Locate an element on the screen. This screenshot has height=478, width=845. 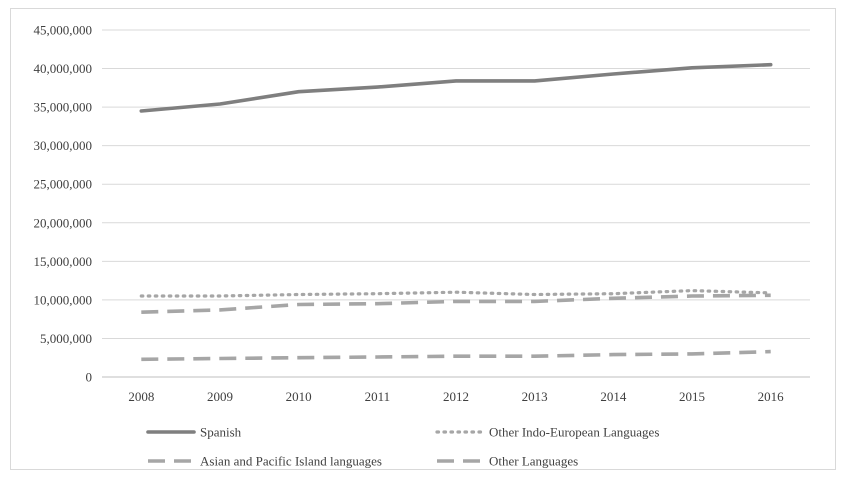
legend-label: Other Languages is located at coordinates (533, 461).